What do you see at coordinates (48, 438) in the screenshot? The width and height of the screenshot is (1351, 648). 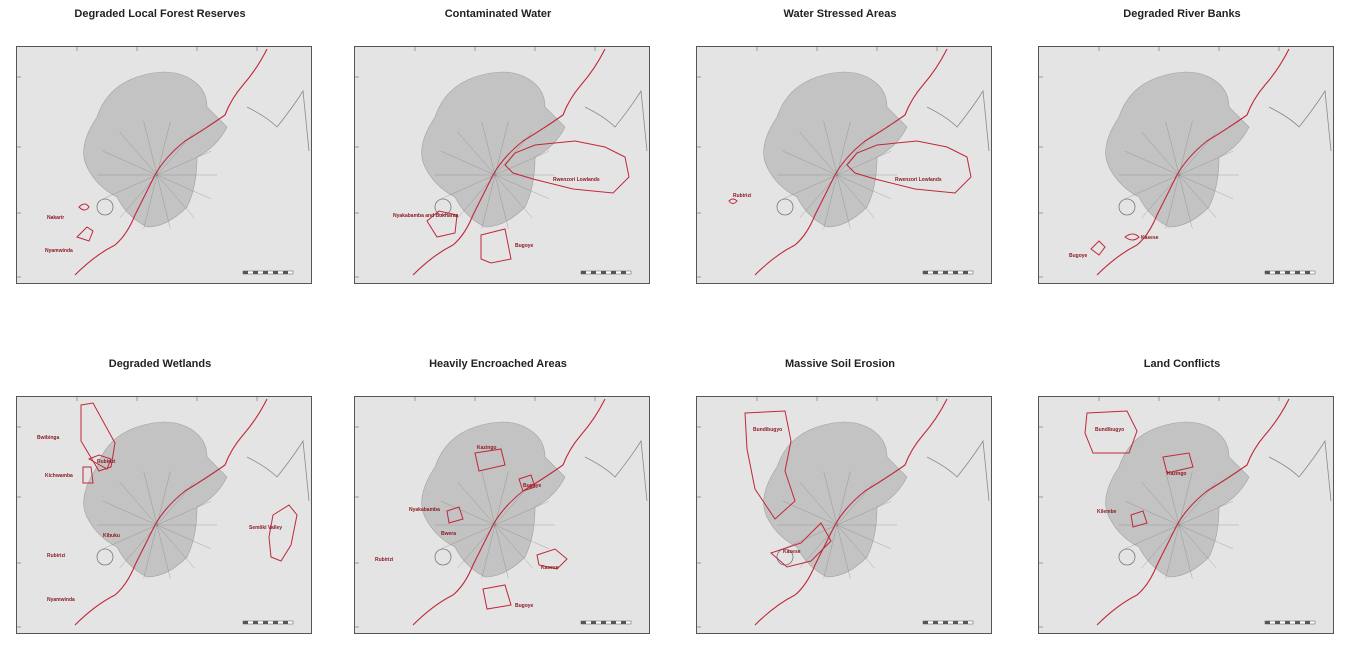 I see `area-label: Bwibinga` at bounding box center [48, 438].